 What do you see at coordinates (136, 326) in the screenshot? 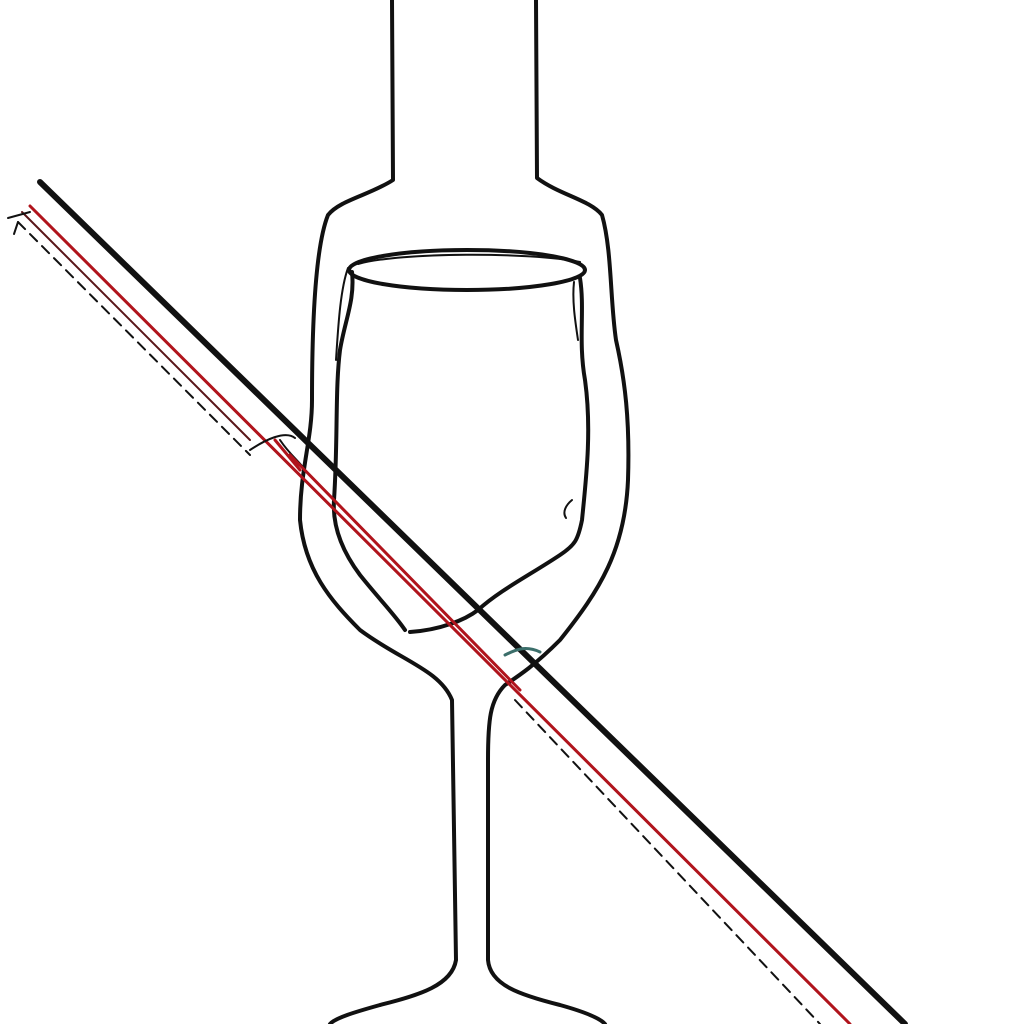
I see `rod-dark-line` at bounding box center [136, 326].